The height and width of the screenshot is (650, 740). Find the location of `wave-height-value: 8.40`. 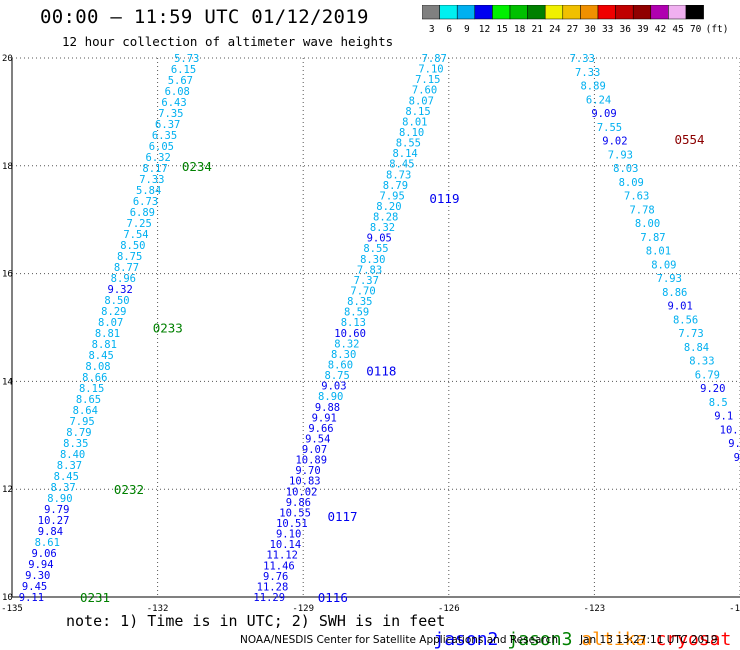

wave-height-value: 8.40 is located at coordinates (72, 455).